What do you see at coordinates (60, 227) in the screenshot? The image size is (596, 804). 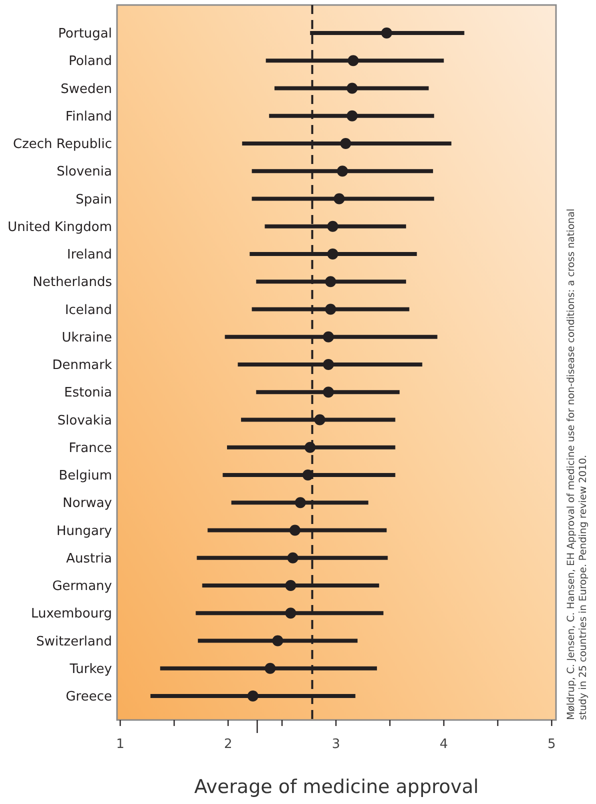 I see `y-tick-label: United Kingdom` at bounding box center [60, 227].